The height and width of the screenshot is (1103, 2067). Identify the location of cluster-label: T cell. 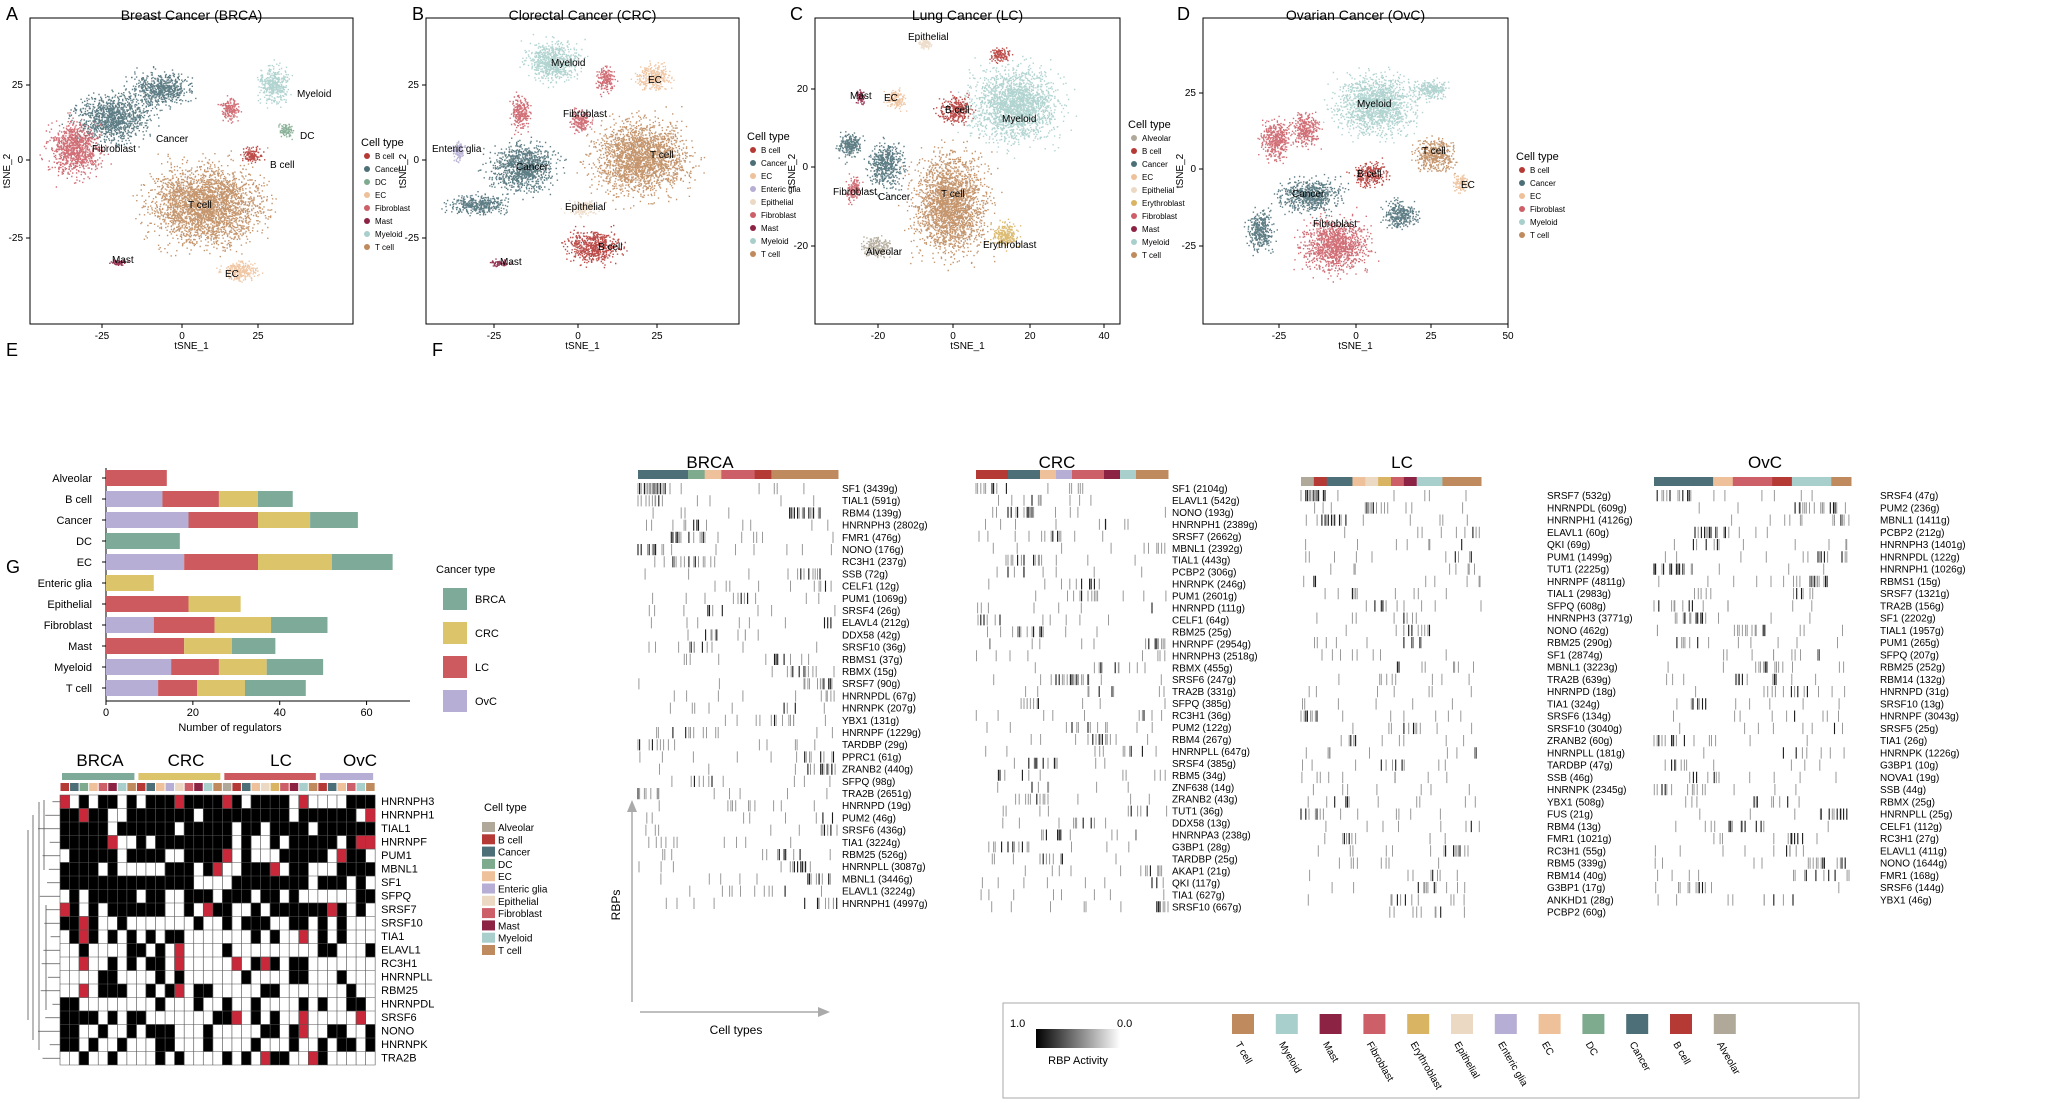
(662, 155).